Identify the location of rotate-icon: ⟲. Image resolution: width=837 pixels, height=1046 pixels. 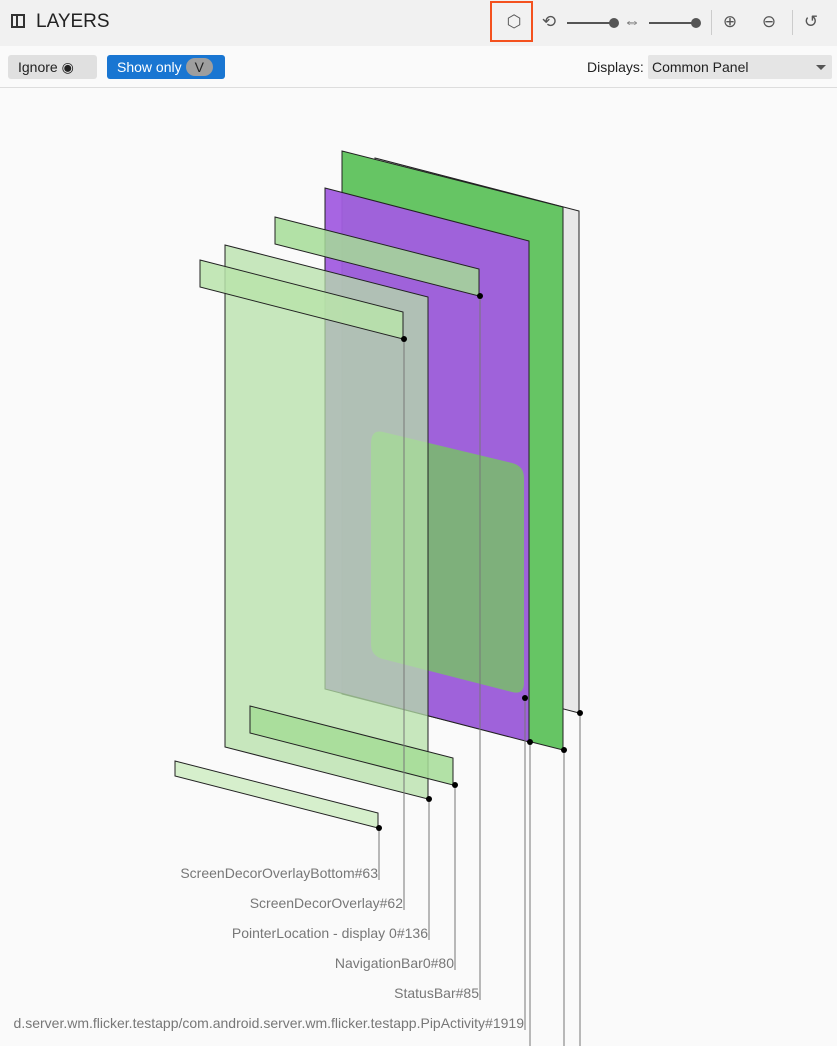
(549, 21).